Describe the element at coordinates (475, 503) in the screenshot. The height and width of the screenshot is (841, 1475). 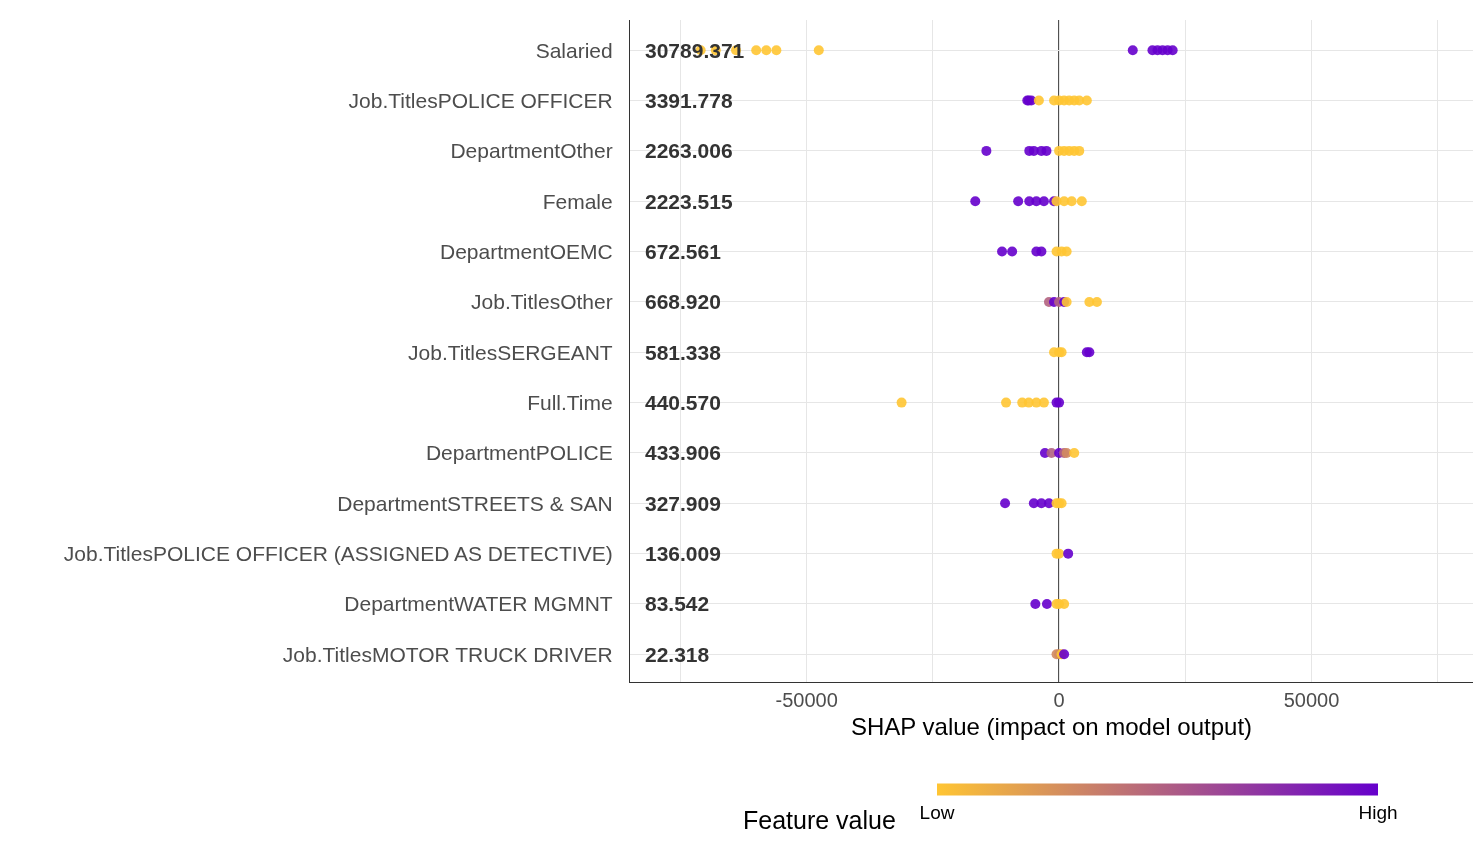
I see `y-tick-label: DepartmentSTREETS & SAN` at that location.